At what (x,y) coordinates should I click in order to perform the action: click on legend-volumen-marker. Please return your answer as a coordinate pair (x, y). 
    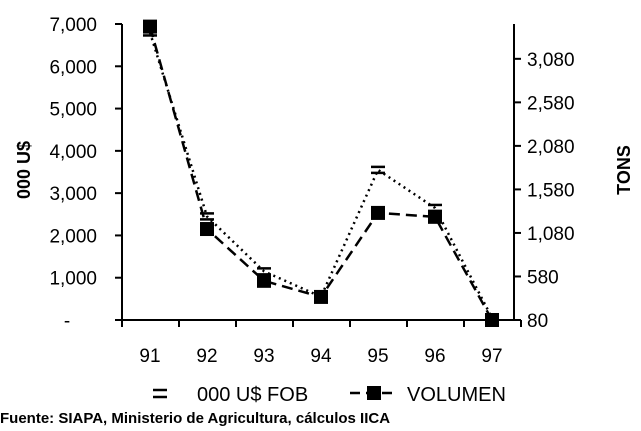
    Looking at the image, I should click on (374, 393).